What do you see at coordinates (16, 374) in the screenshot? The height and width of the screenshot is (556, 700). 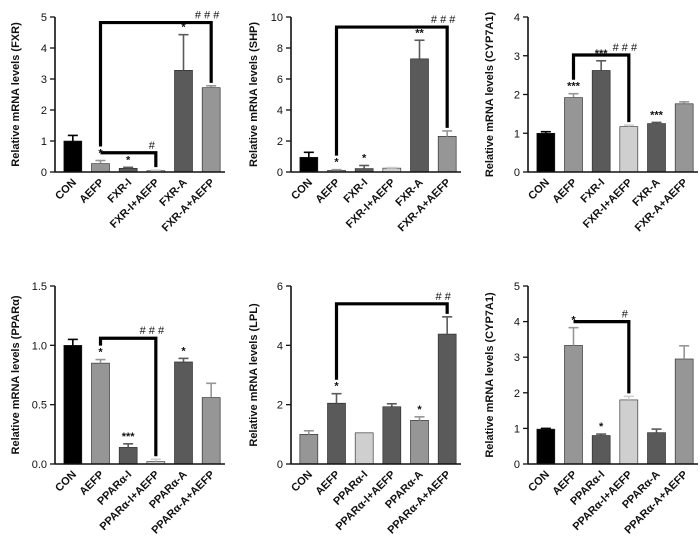 I see `y-axis-label: Relative mRNA levels (PPARα)` at bounding box center [16, 374].